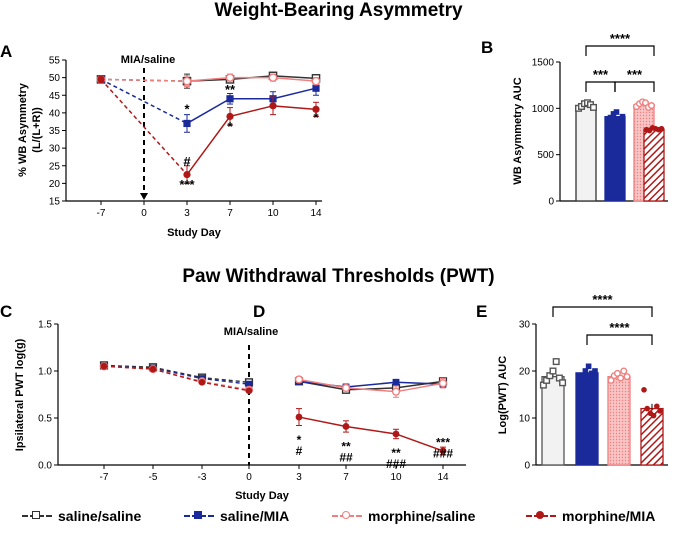 This screenshot has width=677, height=534. I want to click on panel-e-bar-morphine_saline, so click(619, 420).